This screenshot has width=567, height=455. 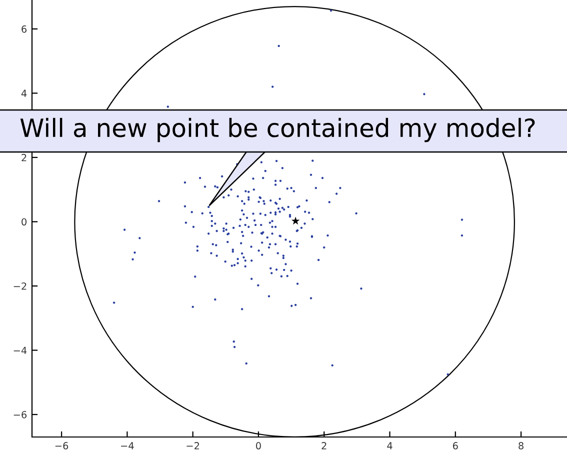 I want to click on y-tick-label: 2, so click(x=24, y=158).